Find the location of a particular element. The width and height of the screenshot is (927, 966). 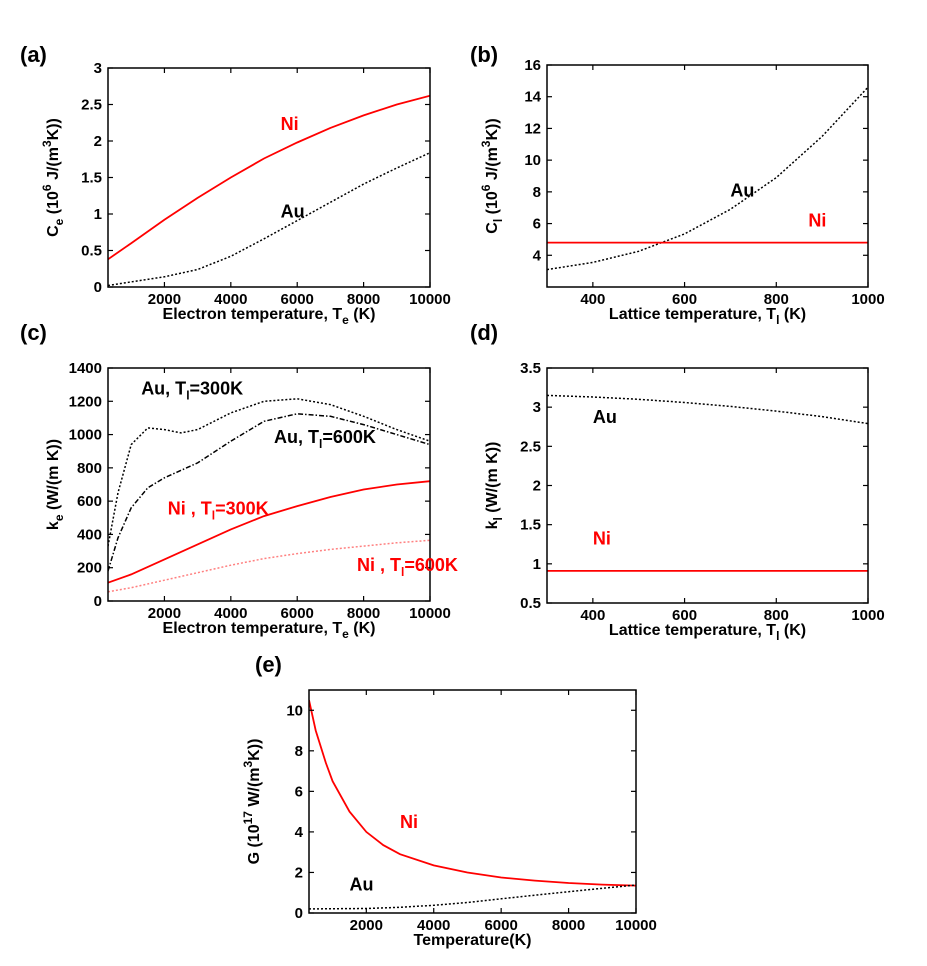

series-line-a-au is located at coordinates (269, 219).